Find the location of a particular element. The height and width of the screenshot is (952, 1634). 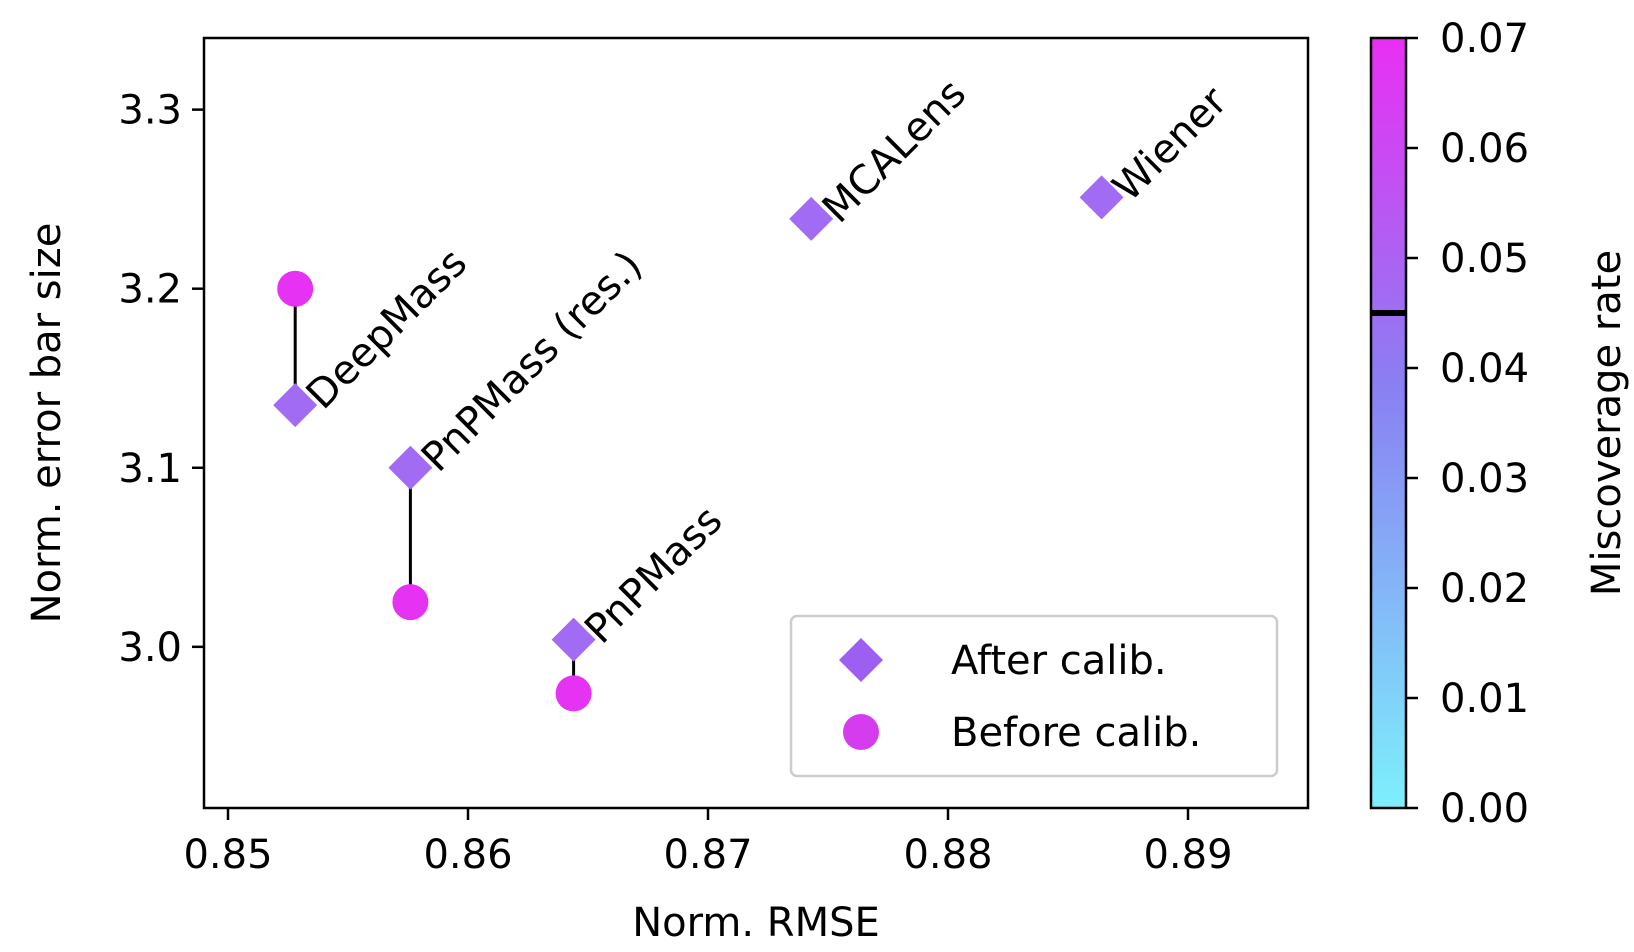

legend-label: After calib. is located at coordinates (1059, 661).